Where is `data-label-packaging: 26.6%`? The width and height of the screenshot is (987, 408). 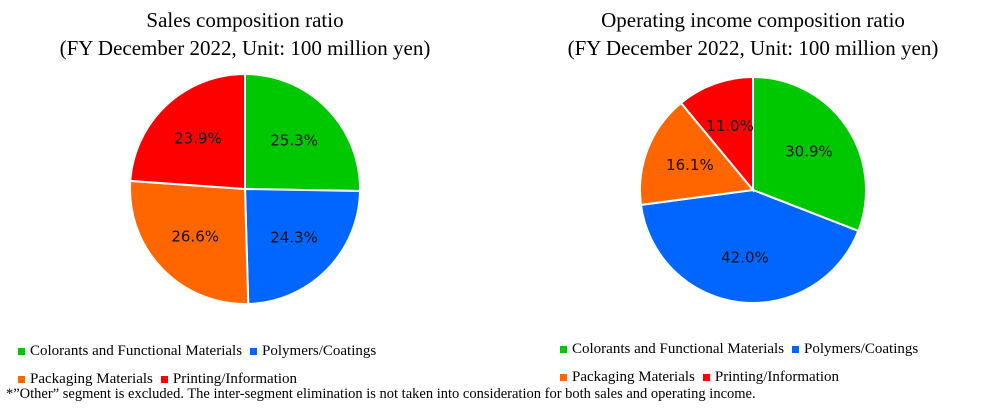 data-label-packaging: 26.6% is located at coordinates (195, 237).